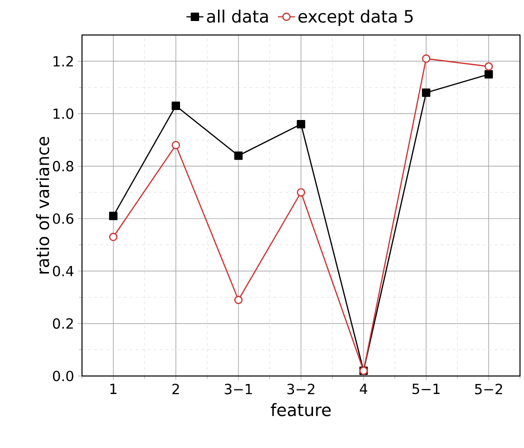 The image size is (524, 448). What do you see at coordinates (237, 16) in the screenshot?
I see `legend-label: all data` at bounding box center [237, 16].